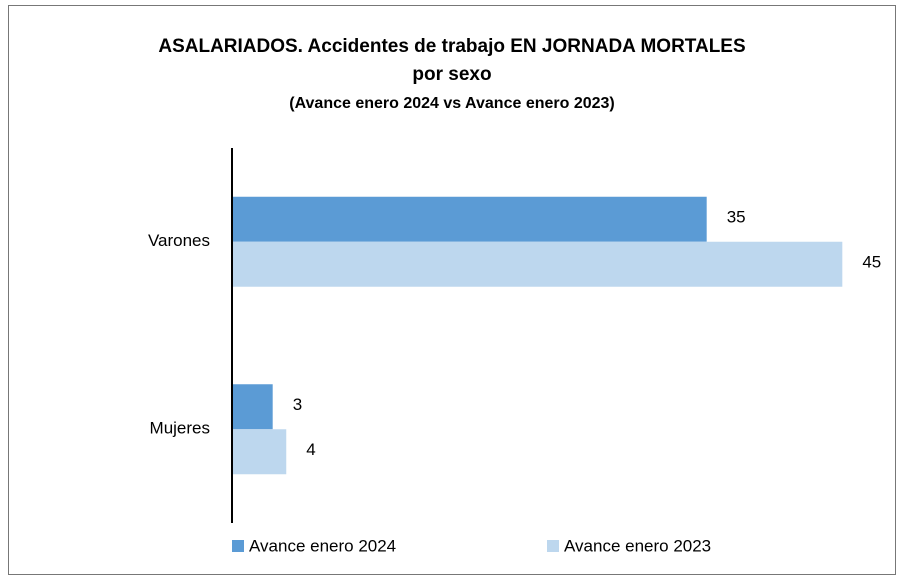 Image resolution: width=904 pixels, height=581 pixels. What do you see at coordinates (322, 545) in the screenshot?
I see `legend-label: Avance enero 2024` at bounding box center [322, 545].